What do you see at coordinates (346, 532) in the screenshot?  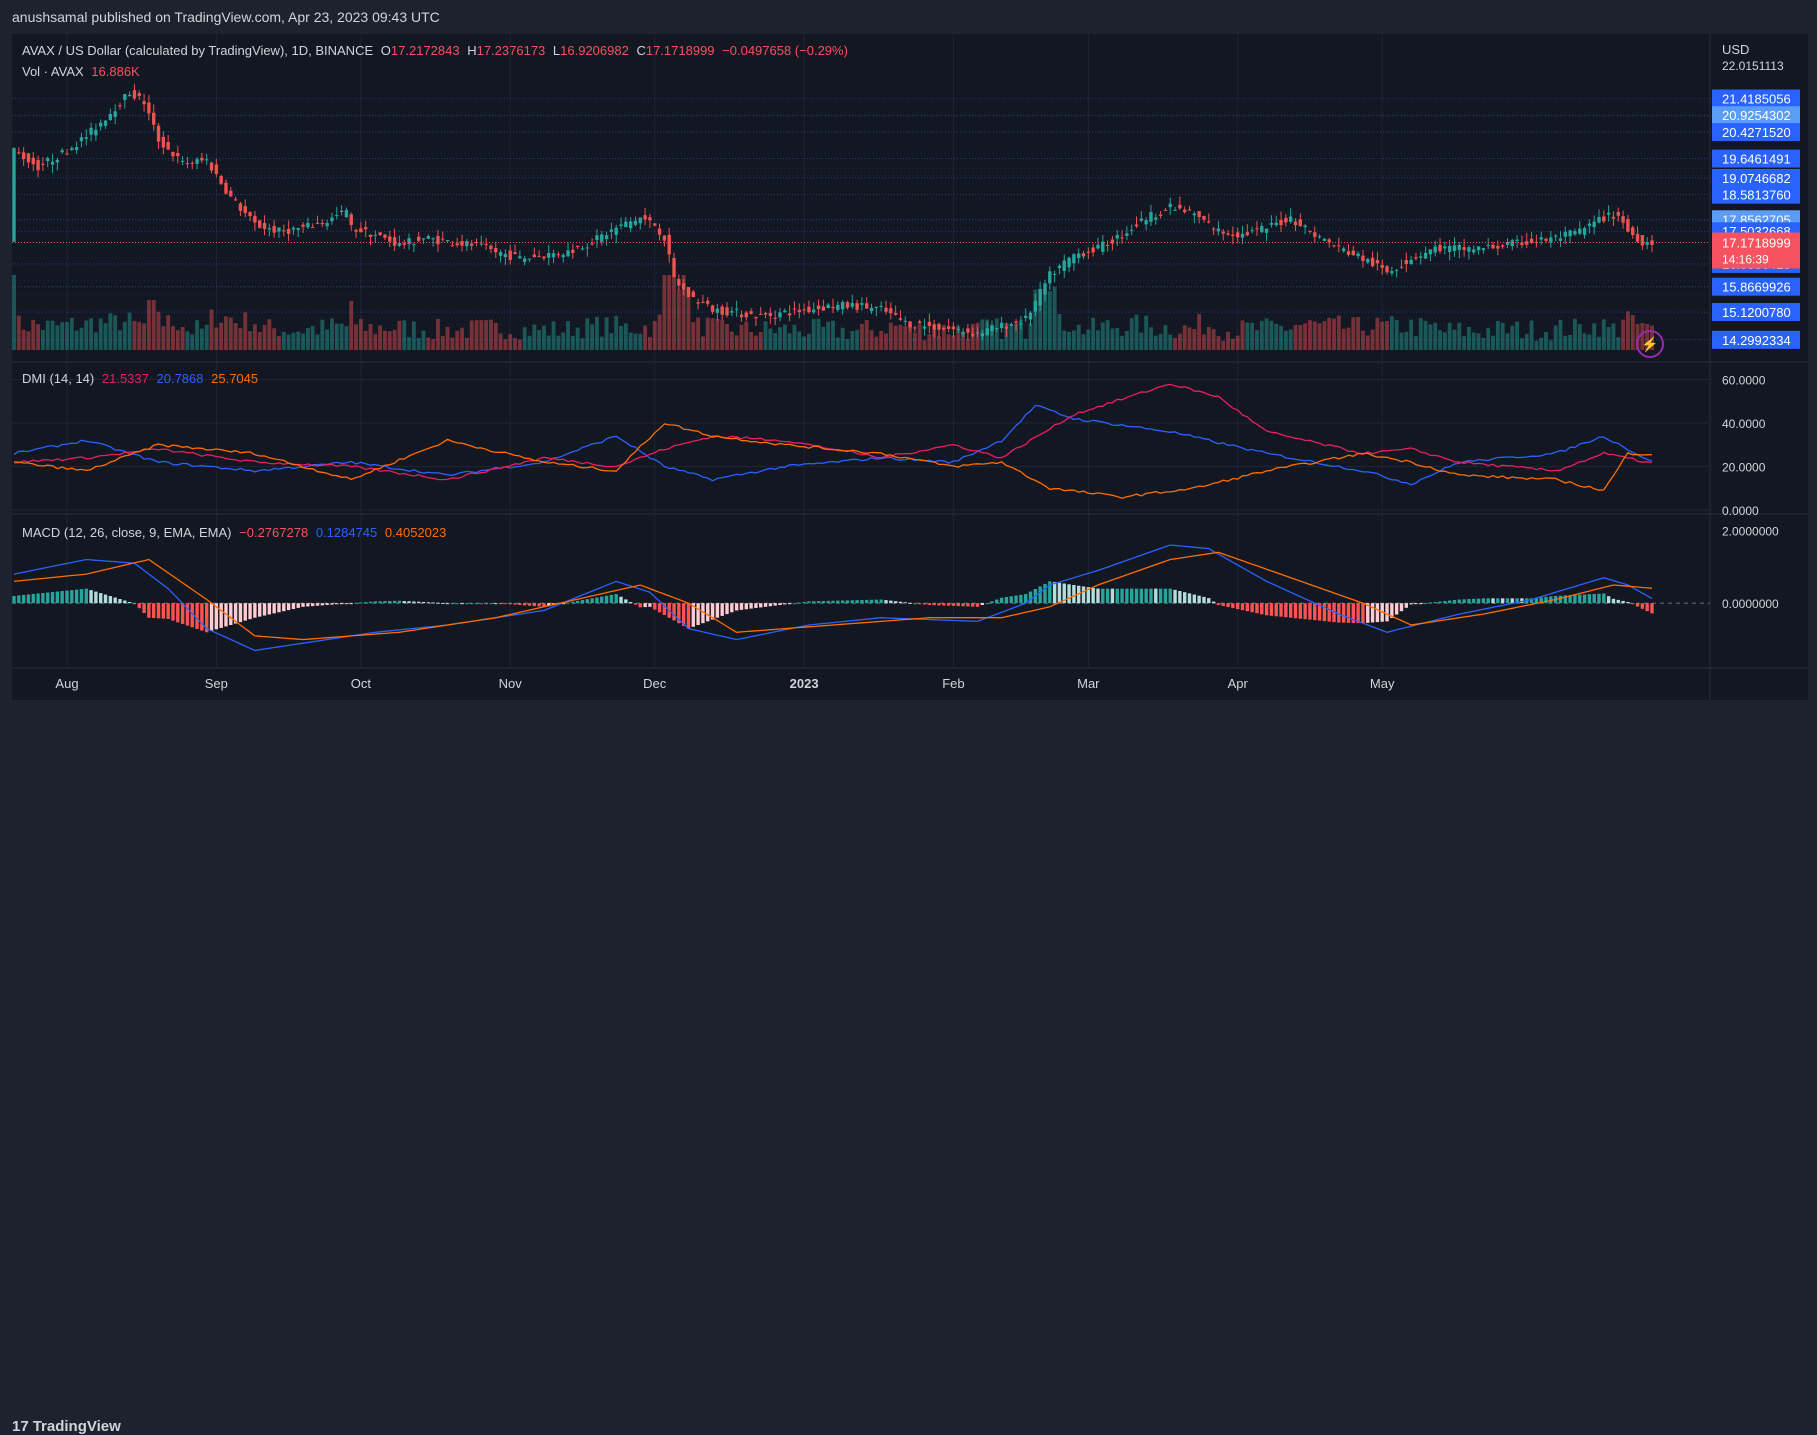 I see `macd-value: 0.1284745` at bounding box center [346, 532].